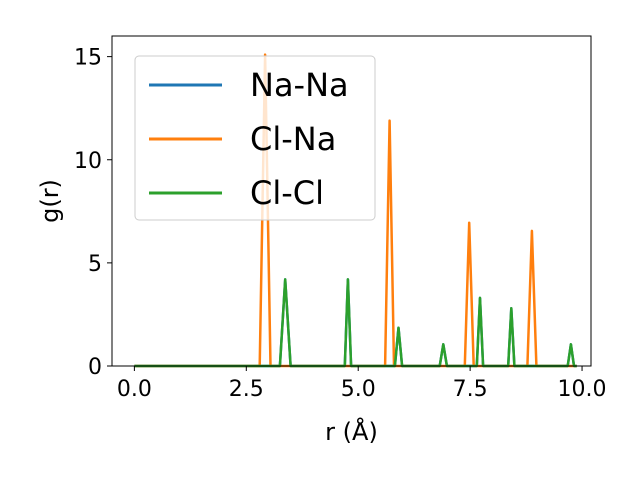  I want to click on y-tick-label: 15, so click(88, 58).